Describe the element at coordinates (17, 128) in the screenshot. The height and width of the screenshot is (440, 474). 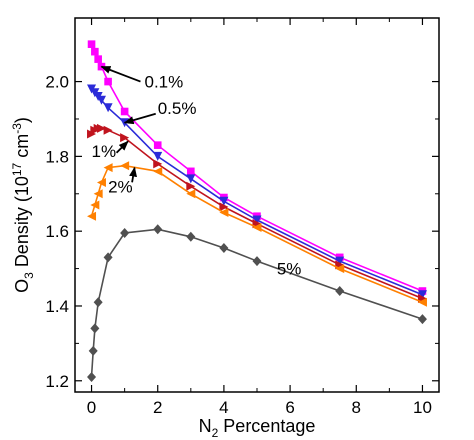
I see `y-axis-label-sup2: -3` at that location.